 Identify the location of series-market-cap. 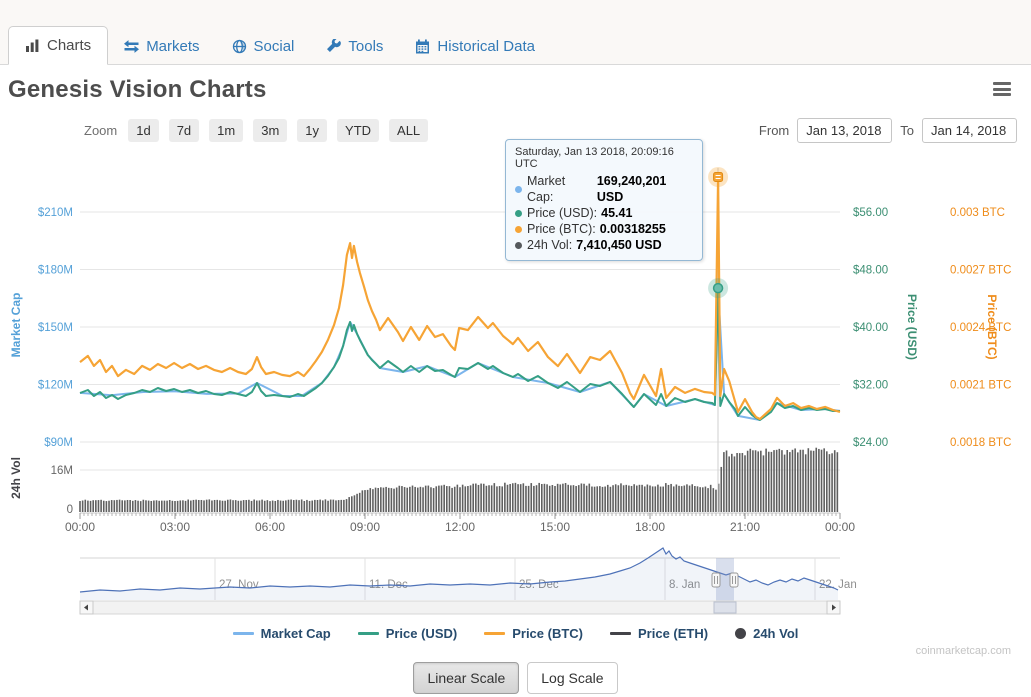
(460, 355).